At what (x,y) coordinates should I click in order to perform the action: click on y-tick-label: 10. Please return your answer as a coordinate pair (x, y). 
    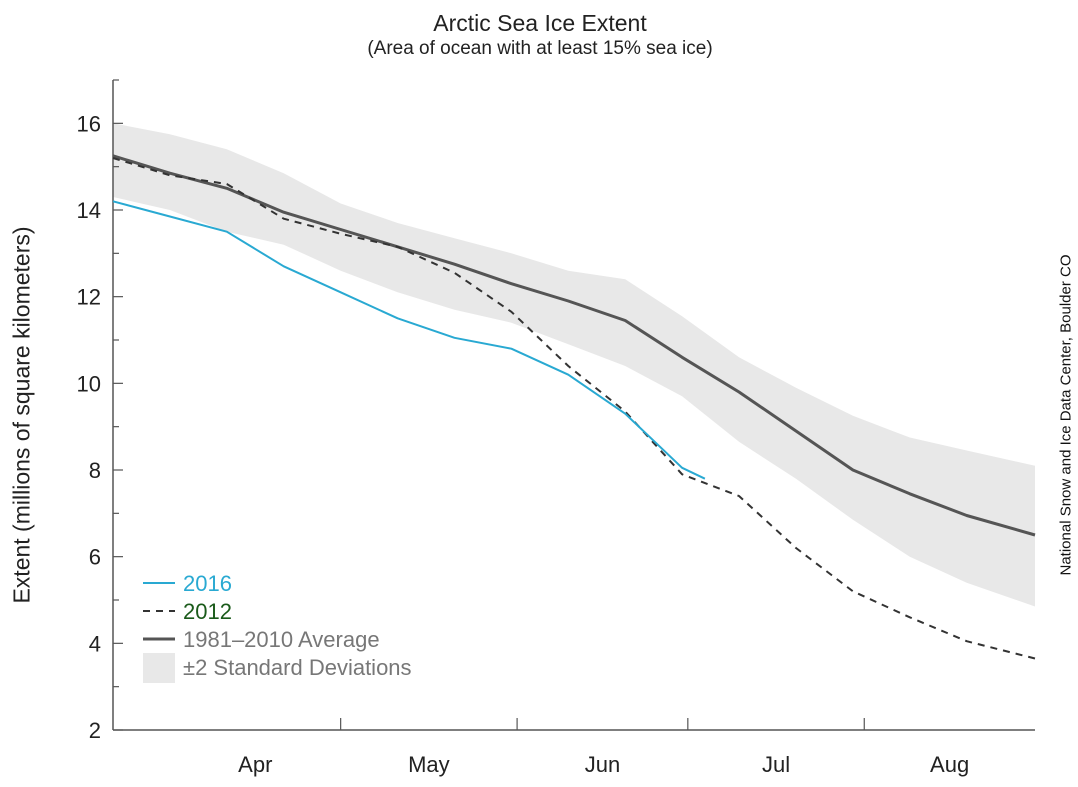
    Looking at the image, I should click on (89, 383).